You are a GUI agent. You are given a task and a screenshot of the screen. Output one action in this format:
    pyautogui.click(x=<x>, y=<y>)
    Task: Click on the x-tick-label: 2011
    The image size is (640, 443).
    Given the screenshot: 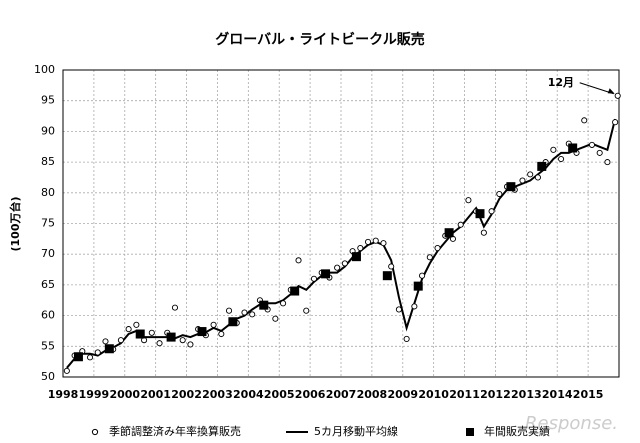 What is the action you would take?
    pyautogui.click(x=464, y=394)
    